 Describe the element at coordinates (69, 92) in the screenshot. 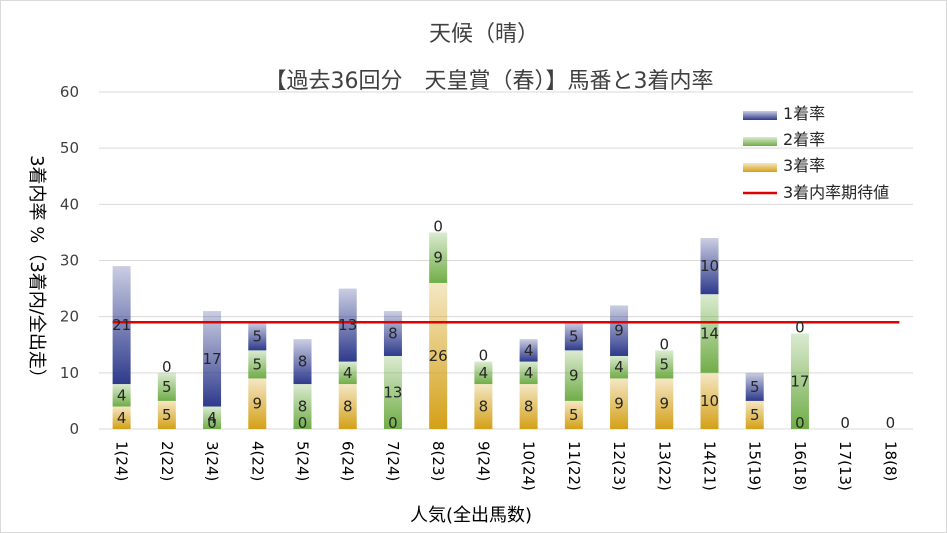

I see `y-tick-label: 60` at that location.